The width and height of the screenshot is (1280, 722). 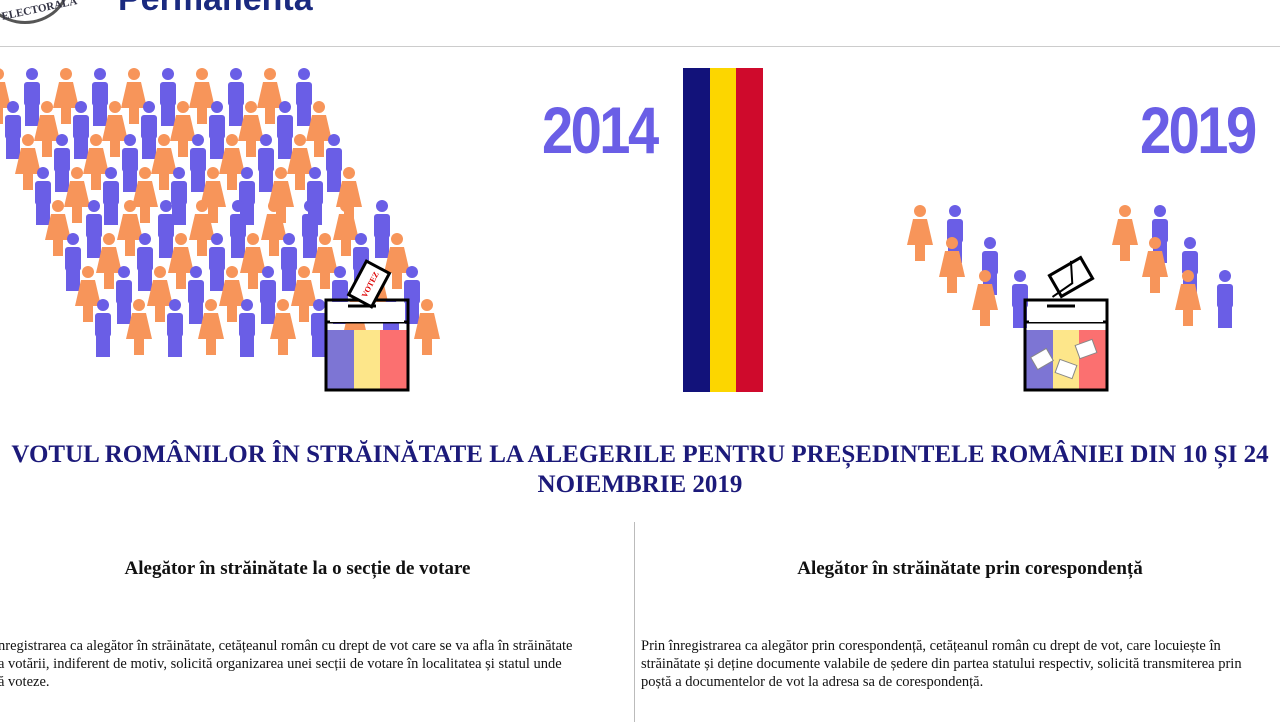 What do you see at coordinates (367, 325) in the screenshot?
I see `ballot-box-icon: VOTEZ` at bounding box center [367, 325].